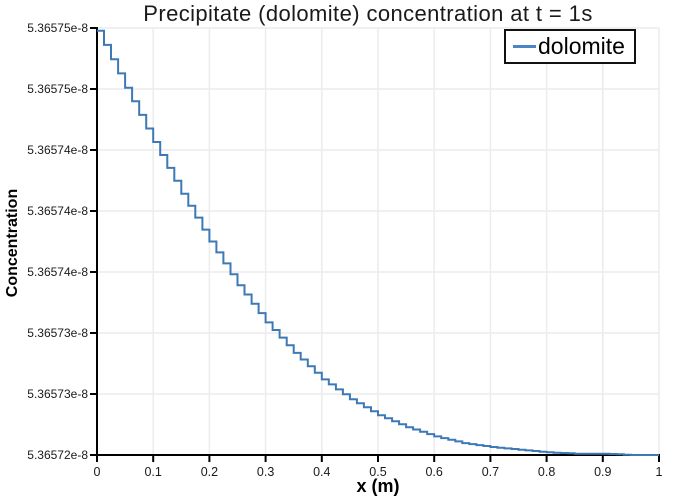 Image resolution: width=676 pixels, height=504 pixels. Describe the element at coordinates (265, 472) in the screenshot. I see `x-tick-label: 0.3` at that location.